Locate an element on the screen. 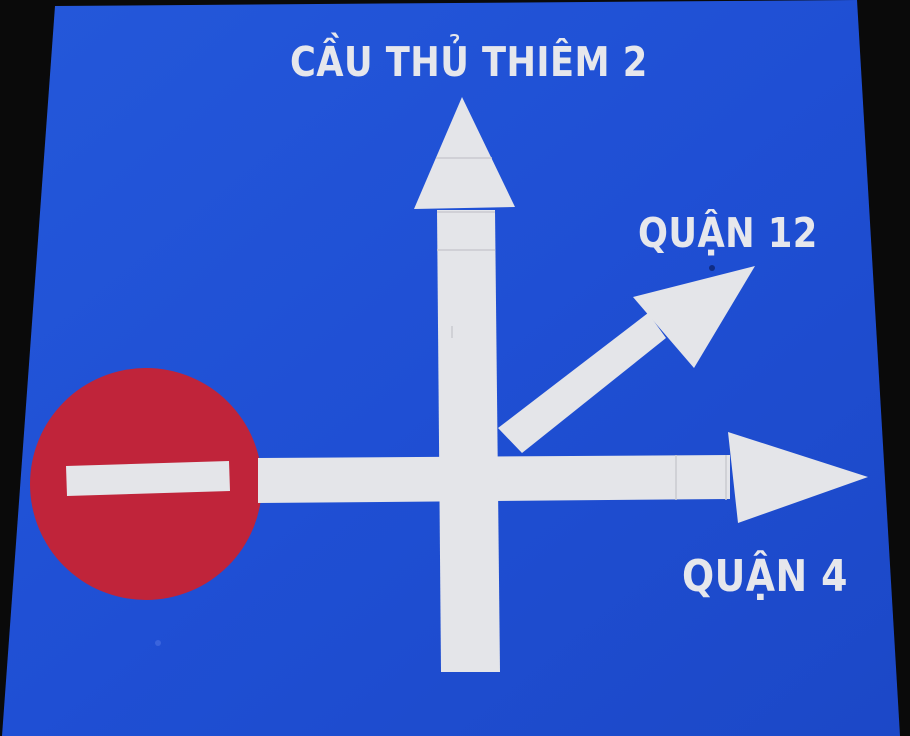 This screenshot has height=736, width=910. north-arrow is located at coordinates (464, 384).